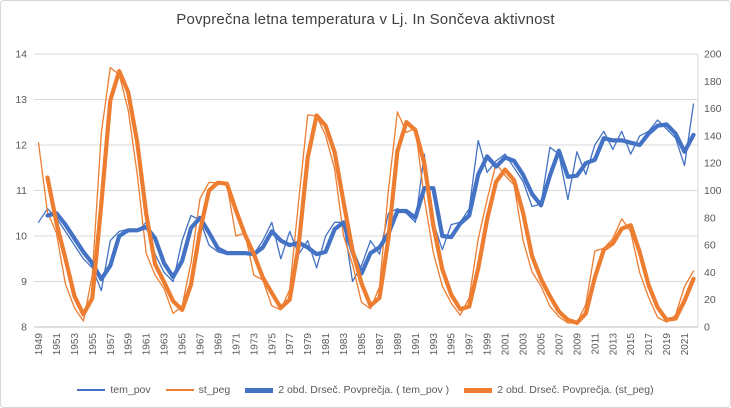 The width and height of the screenshot is (731, 408). I want to click on legend-item-tem-pov: tem_pov, so click(114, 390).